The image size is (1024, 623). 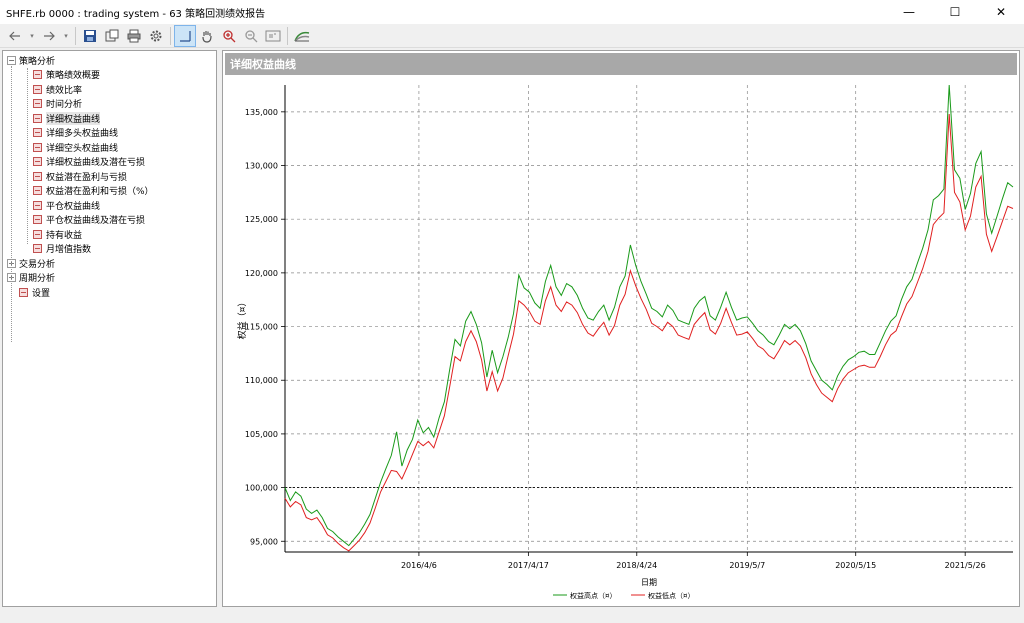 I want to click on tree-node-label: 月增值指数, so click(x=69, y=250).